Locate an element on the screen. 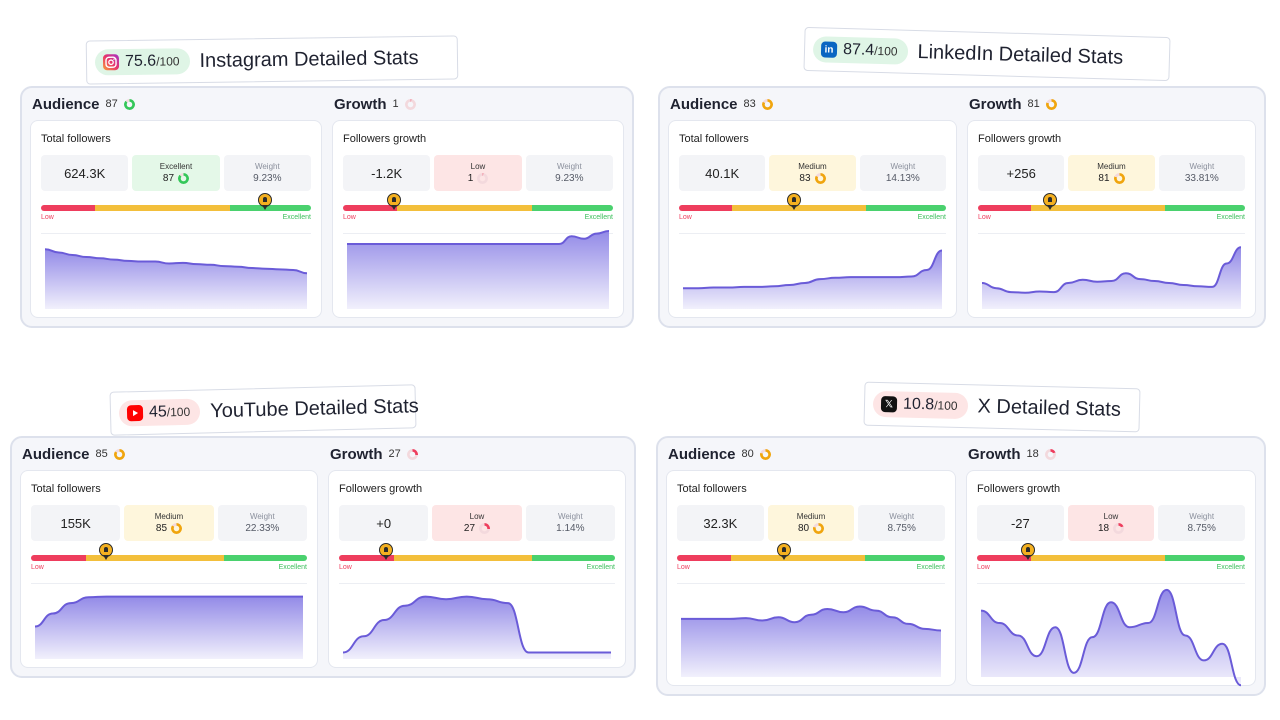  youtube-icon is located at coordinates (135, 413).